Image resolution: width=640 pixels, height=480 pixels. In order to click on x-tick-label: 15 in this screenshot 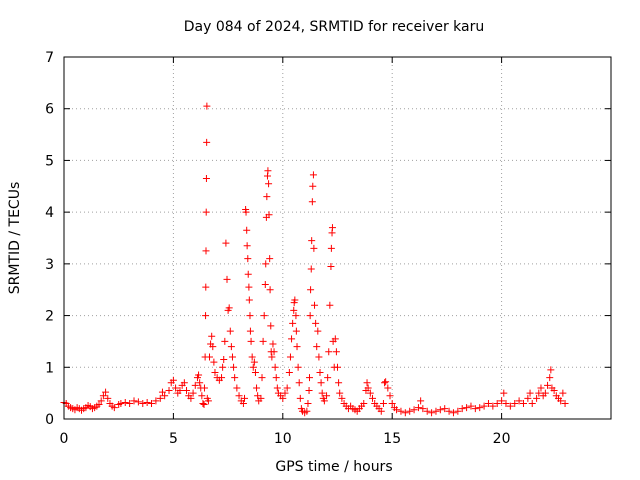, I will do `click(392, 439)`.